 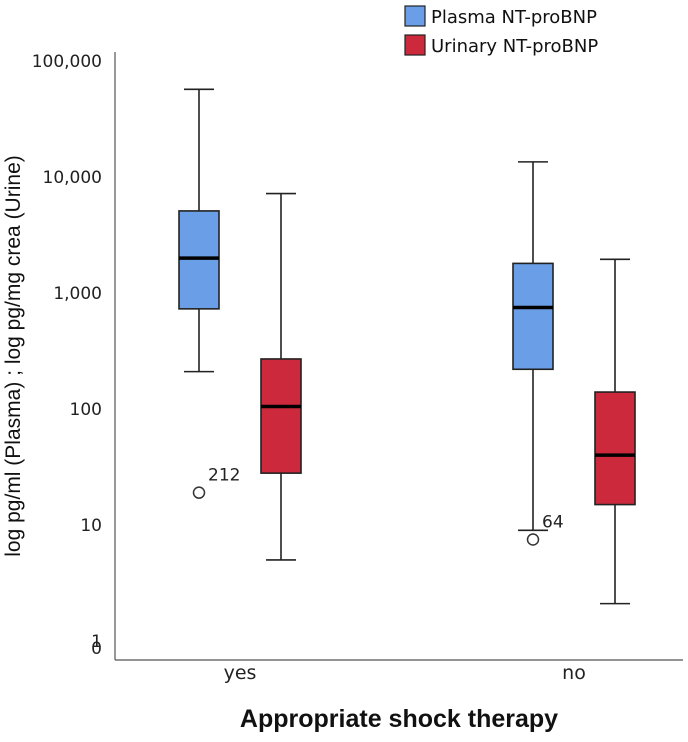 What do you see at coordinates (67, 355) in the screenshot?
I see `y-tick-labels: 01 10 100 1,000 10,000 100,000` at bounding box center [67, 355].